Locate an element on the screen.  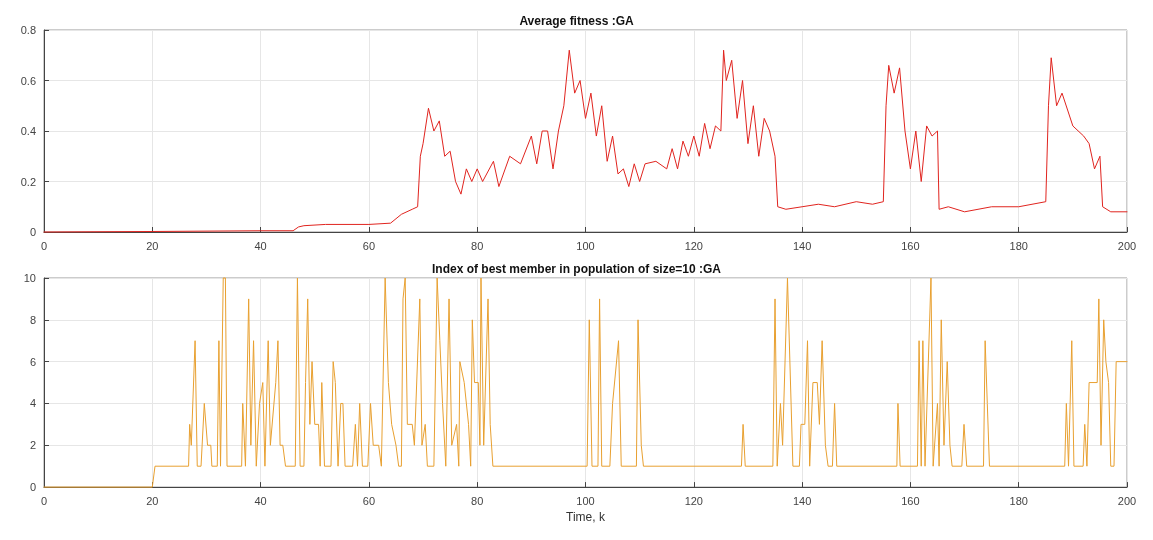
y-tick-label: 4 is located at coordinates (32, 403).